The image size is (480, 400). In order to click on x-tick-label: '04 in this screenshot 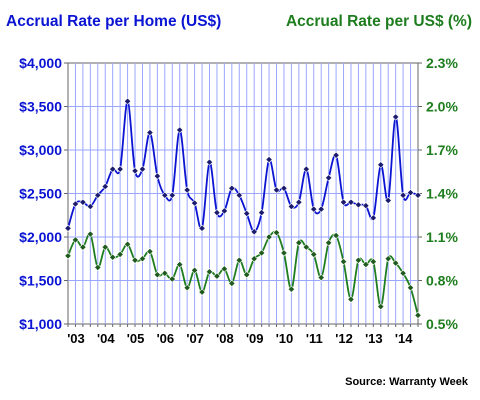, I will do `click(106, 338)`.